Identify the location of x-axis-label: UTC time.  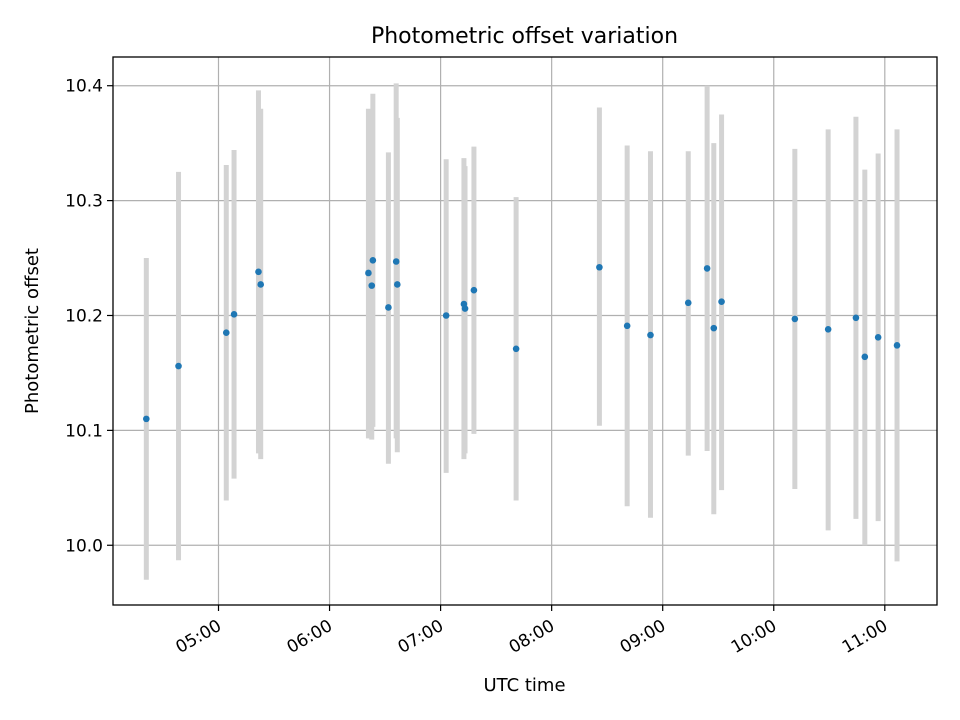
(524, 685).